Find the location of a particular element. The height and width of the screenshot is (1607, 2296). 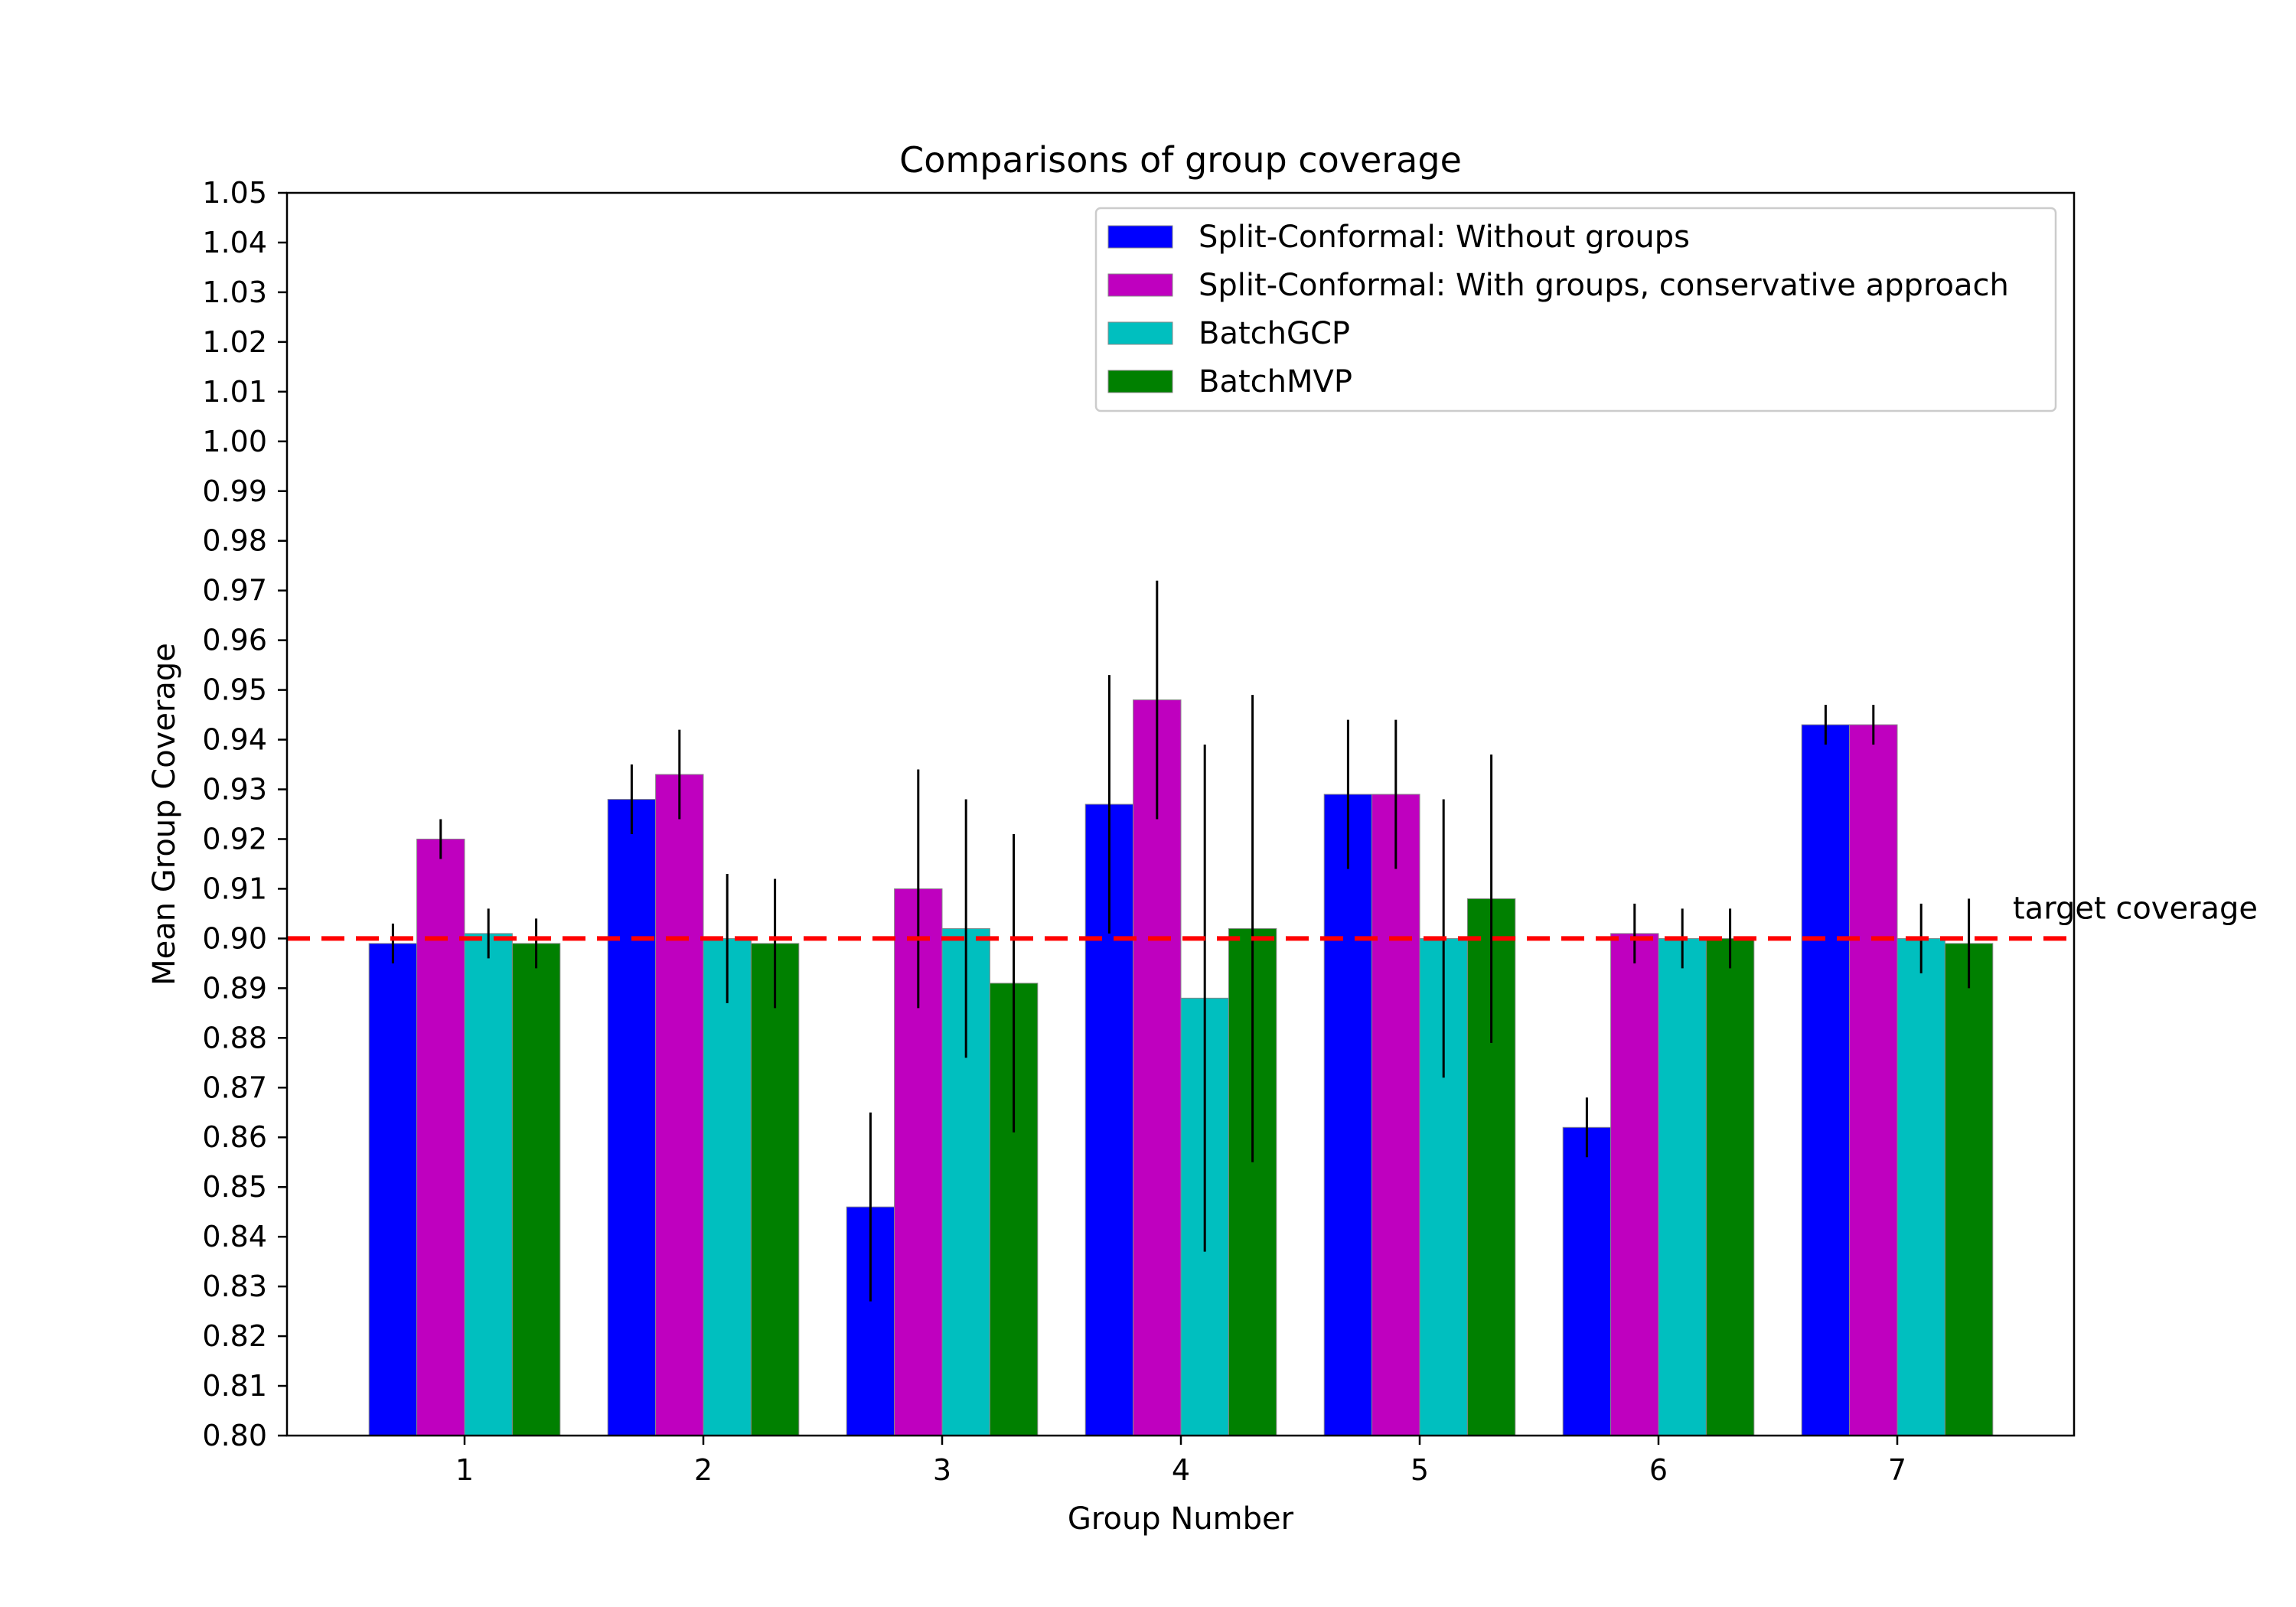

y-axis-label: Mean Group Coverage is located at coordinates (164, 814).